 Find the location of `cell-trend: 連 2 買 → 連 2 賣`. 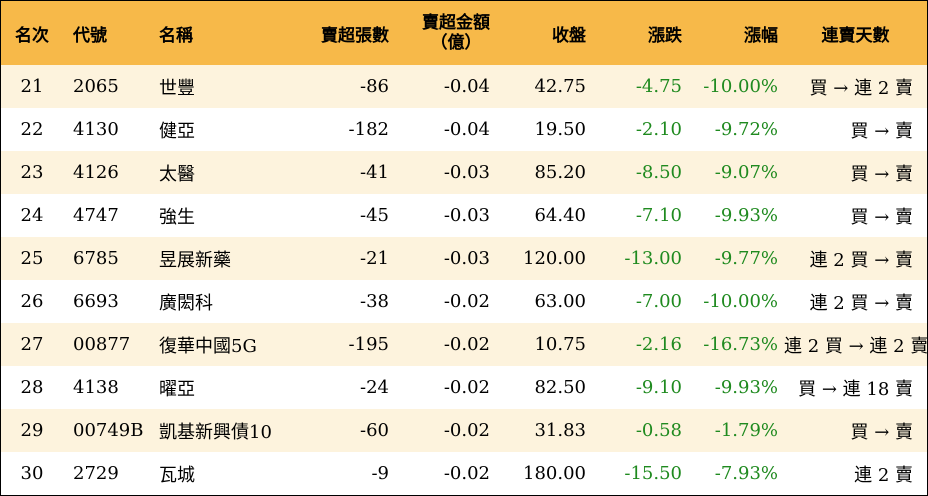

cell-trend: 連 2 買 → 連 2 賣 is located at coordinates (856, 346).